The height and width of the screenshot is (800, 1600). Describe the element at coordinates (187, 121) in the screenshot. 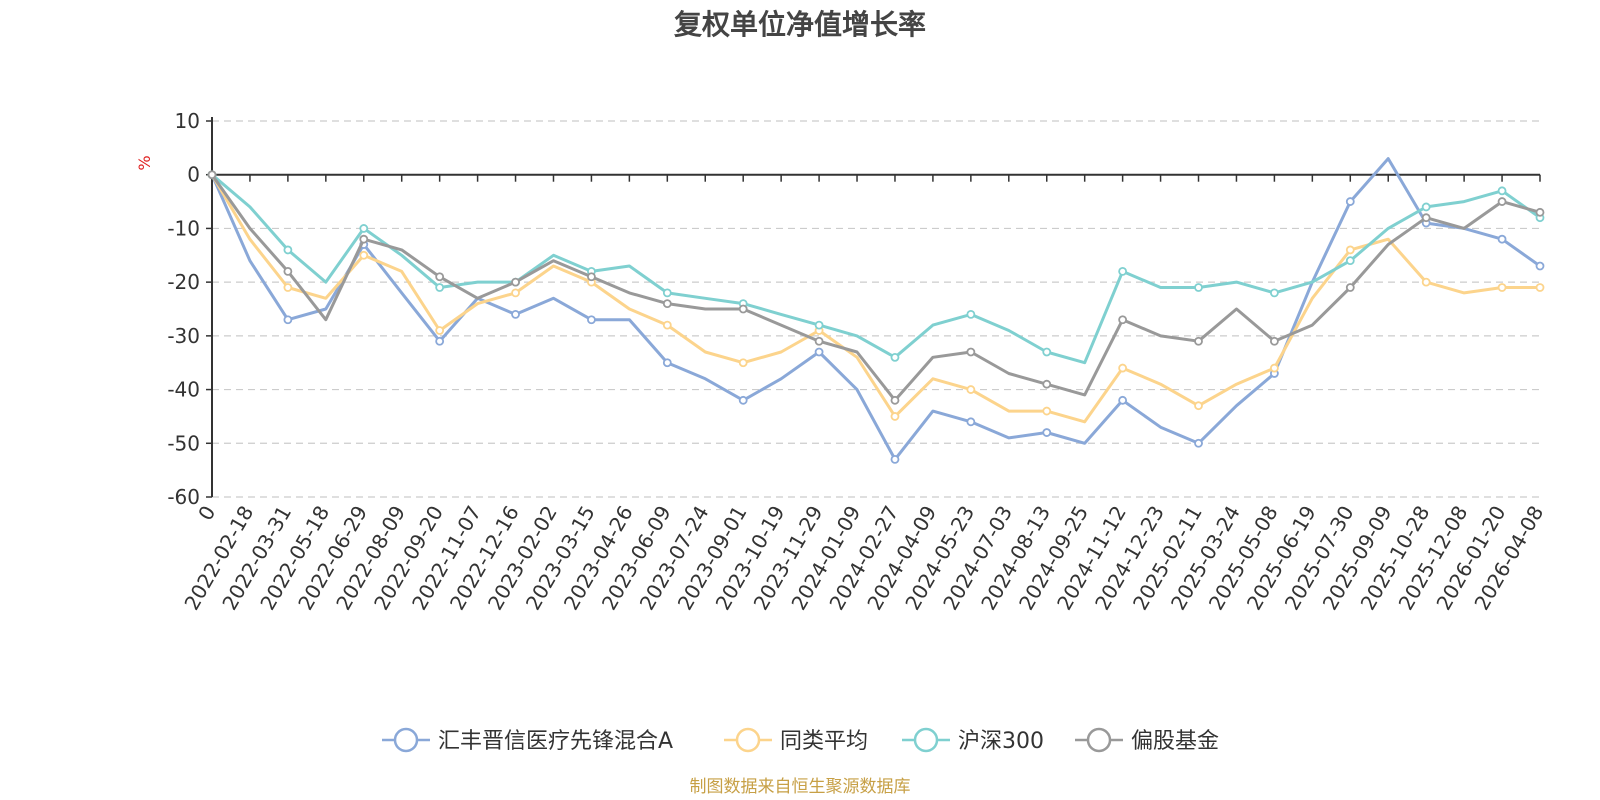

I see `y-tick-label: 10` at that location.